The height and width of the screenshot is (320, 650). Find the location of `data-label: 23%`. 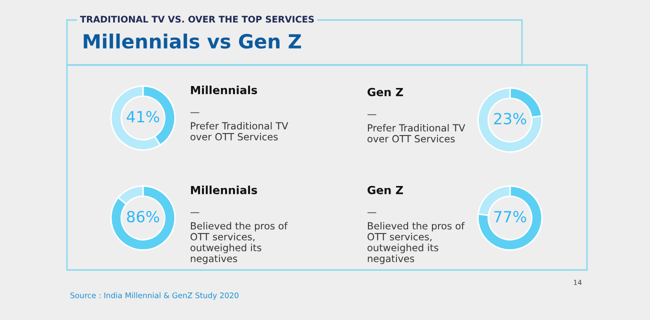

data-label: 23% is located at coordinates (510, 118).